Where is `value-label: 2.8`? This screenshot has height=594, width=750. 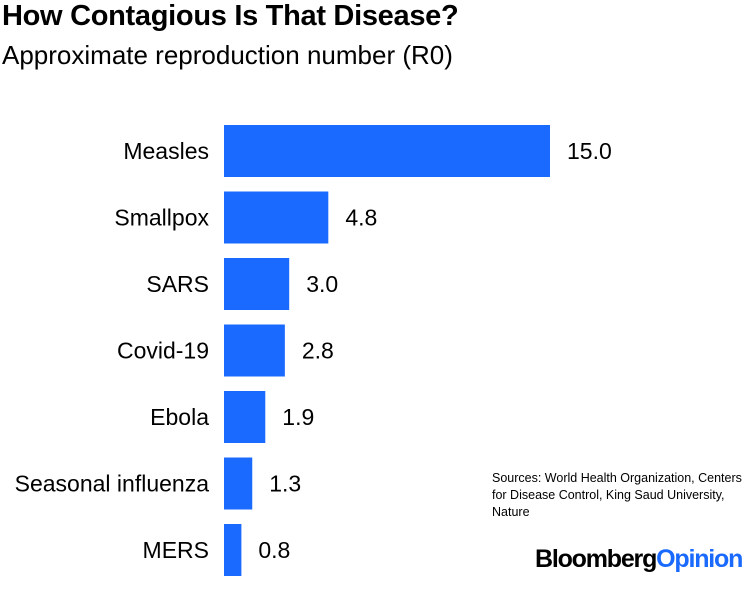
value-label: 2.8 is located at coordinates (318, 351).